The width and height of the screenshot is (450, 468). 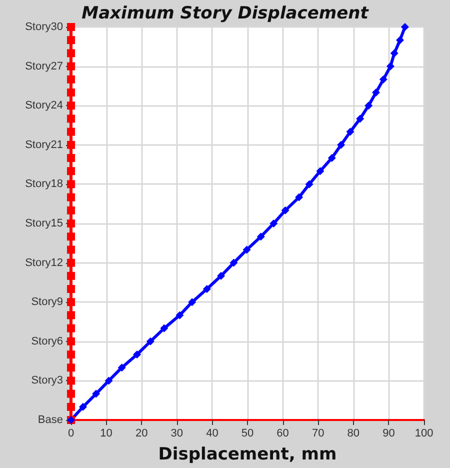 I want to click on y-tick-label: Story9, so click(x=47, y=302).